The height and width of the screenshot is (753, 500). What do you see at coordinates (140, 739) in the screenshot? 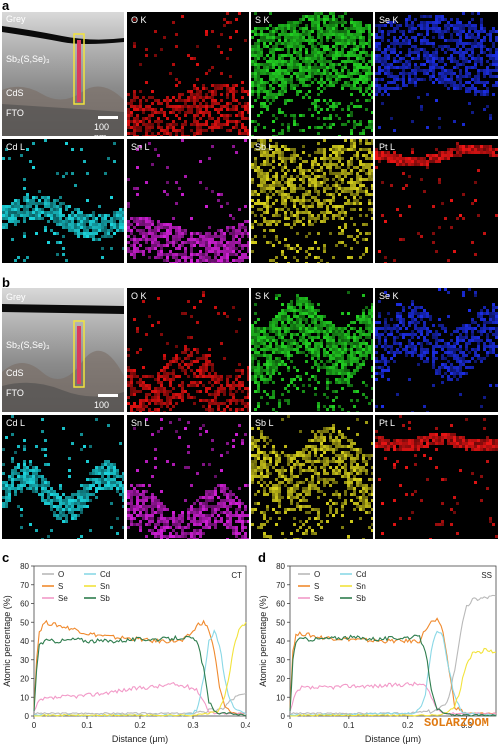
I see `plot-c-xlabel: Distance (μm)` at bounding box center [140, 739].